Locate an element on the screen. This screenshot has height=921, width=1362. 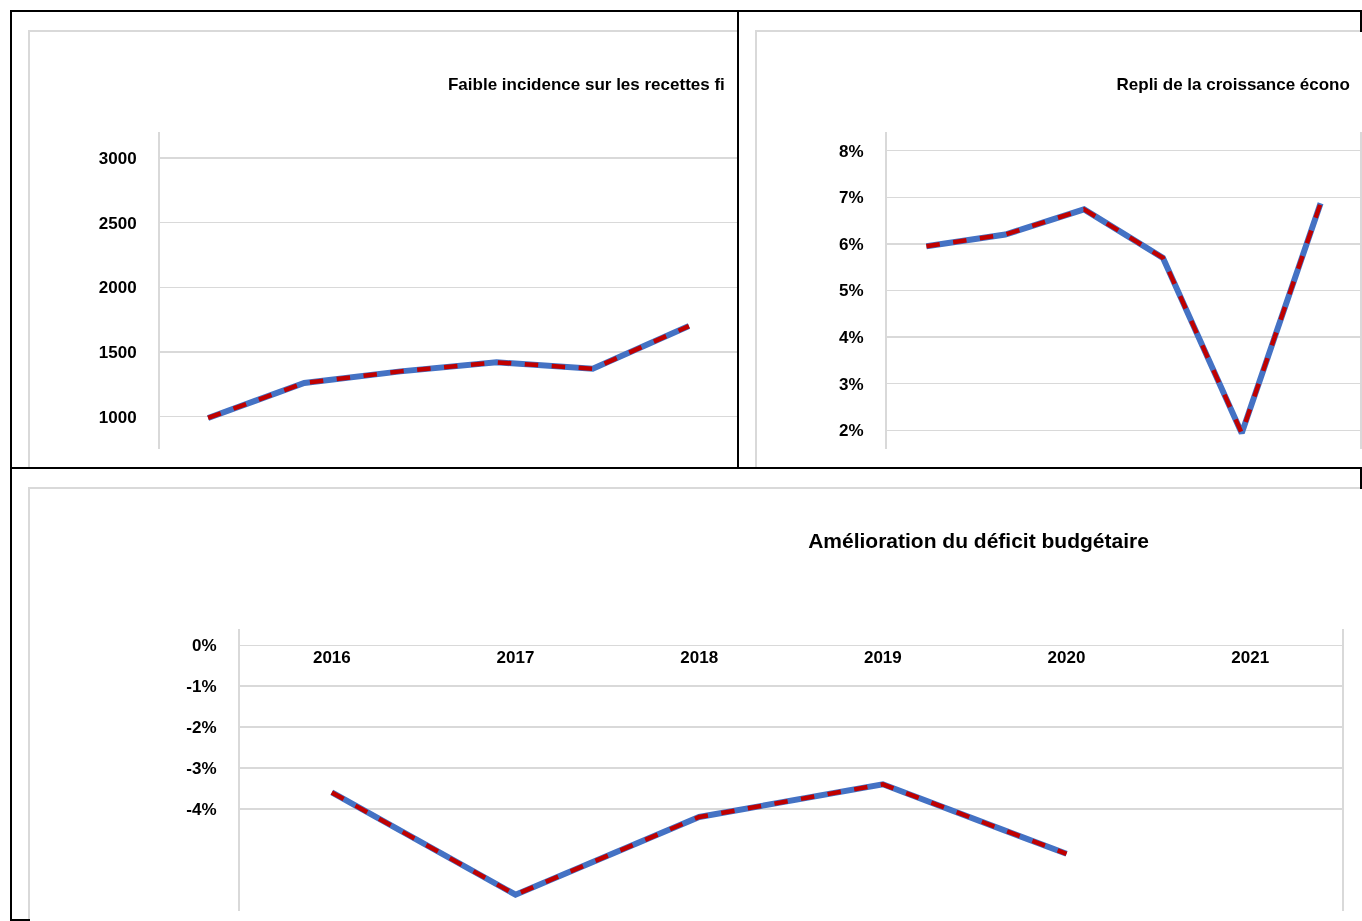
y-tick-label: -4% is located at coordinates (201, 809).